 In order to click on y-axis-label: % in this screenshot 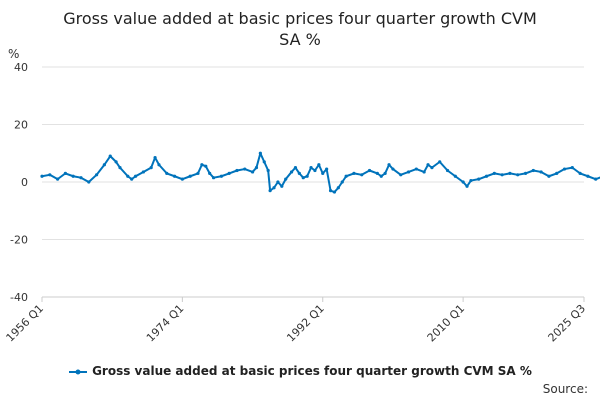, I will do `click(13, 54)`.